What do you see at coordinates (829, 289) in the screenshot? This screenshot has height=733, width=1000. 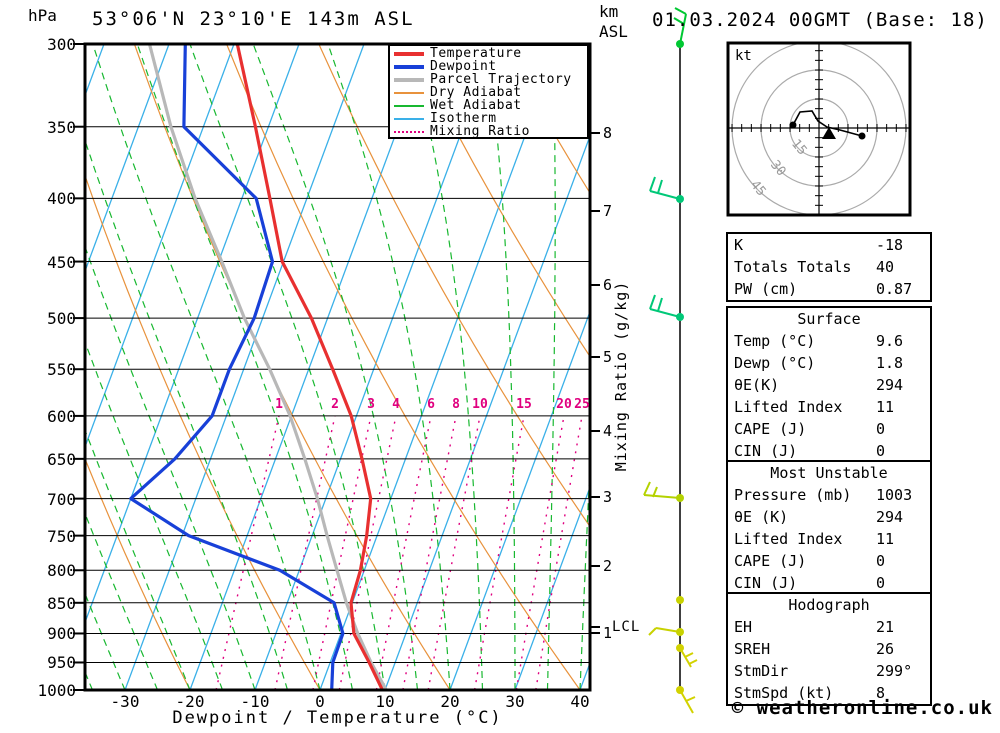 I see `table-row: PW (cm) 0.87` at bounding box center [829, 289].